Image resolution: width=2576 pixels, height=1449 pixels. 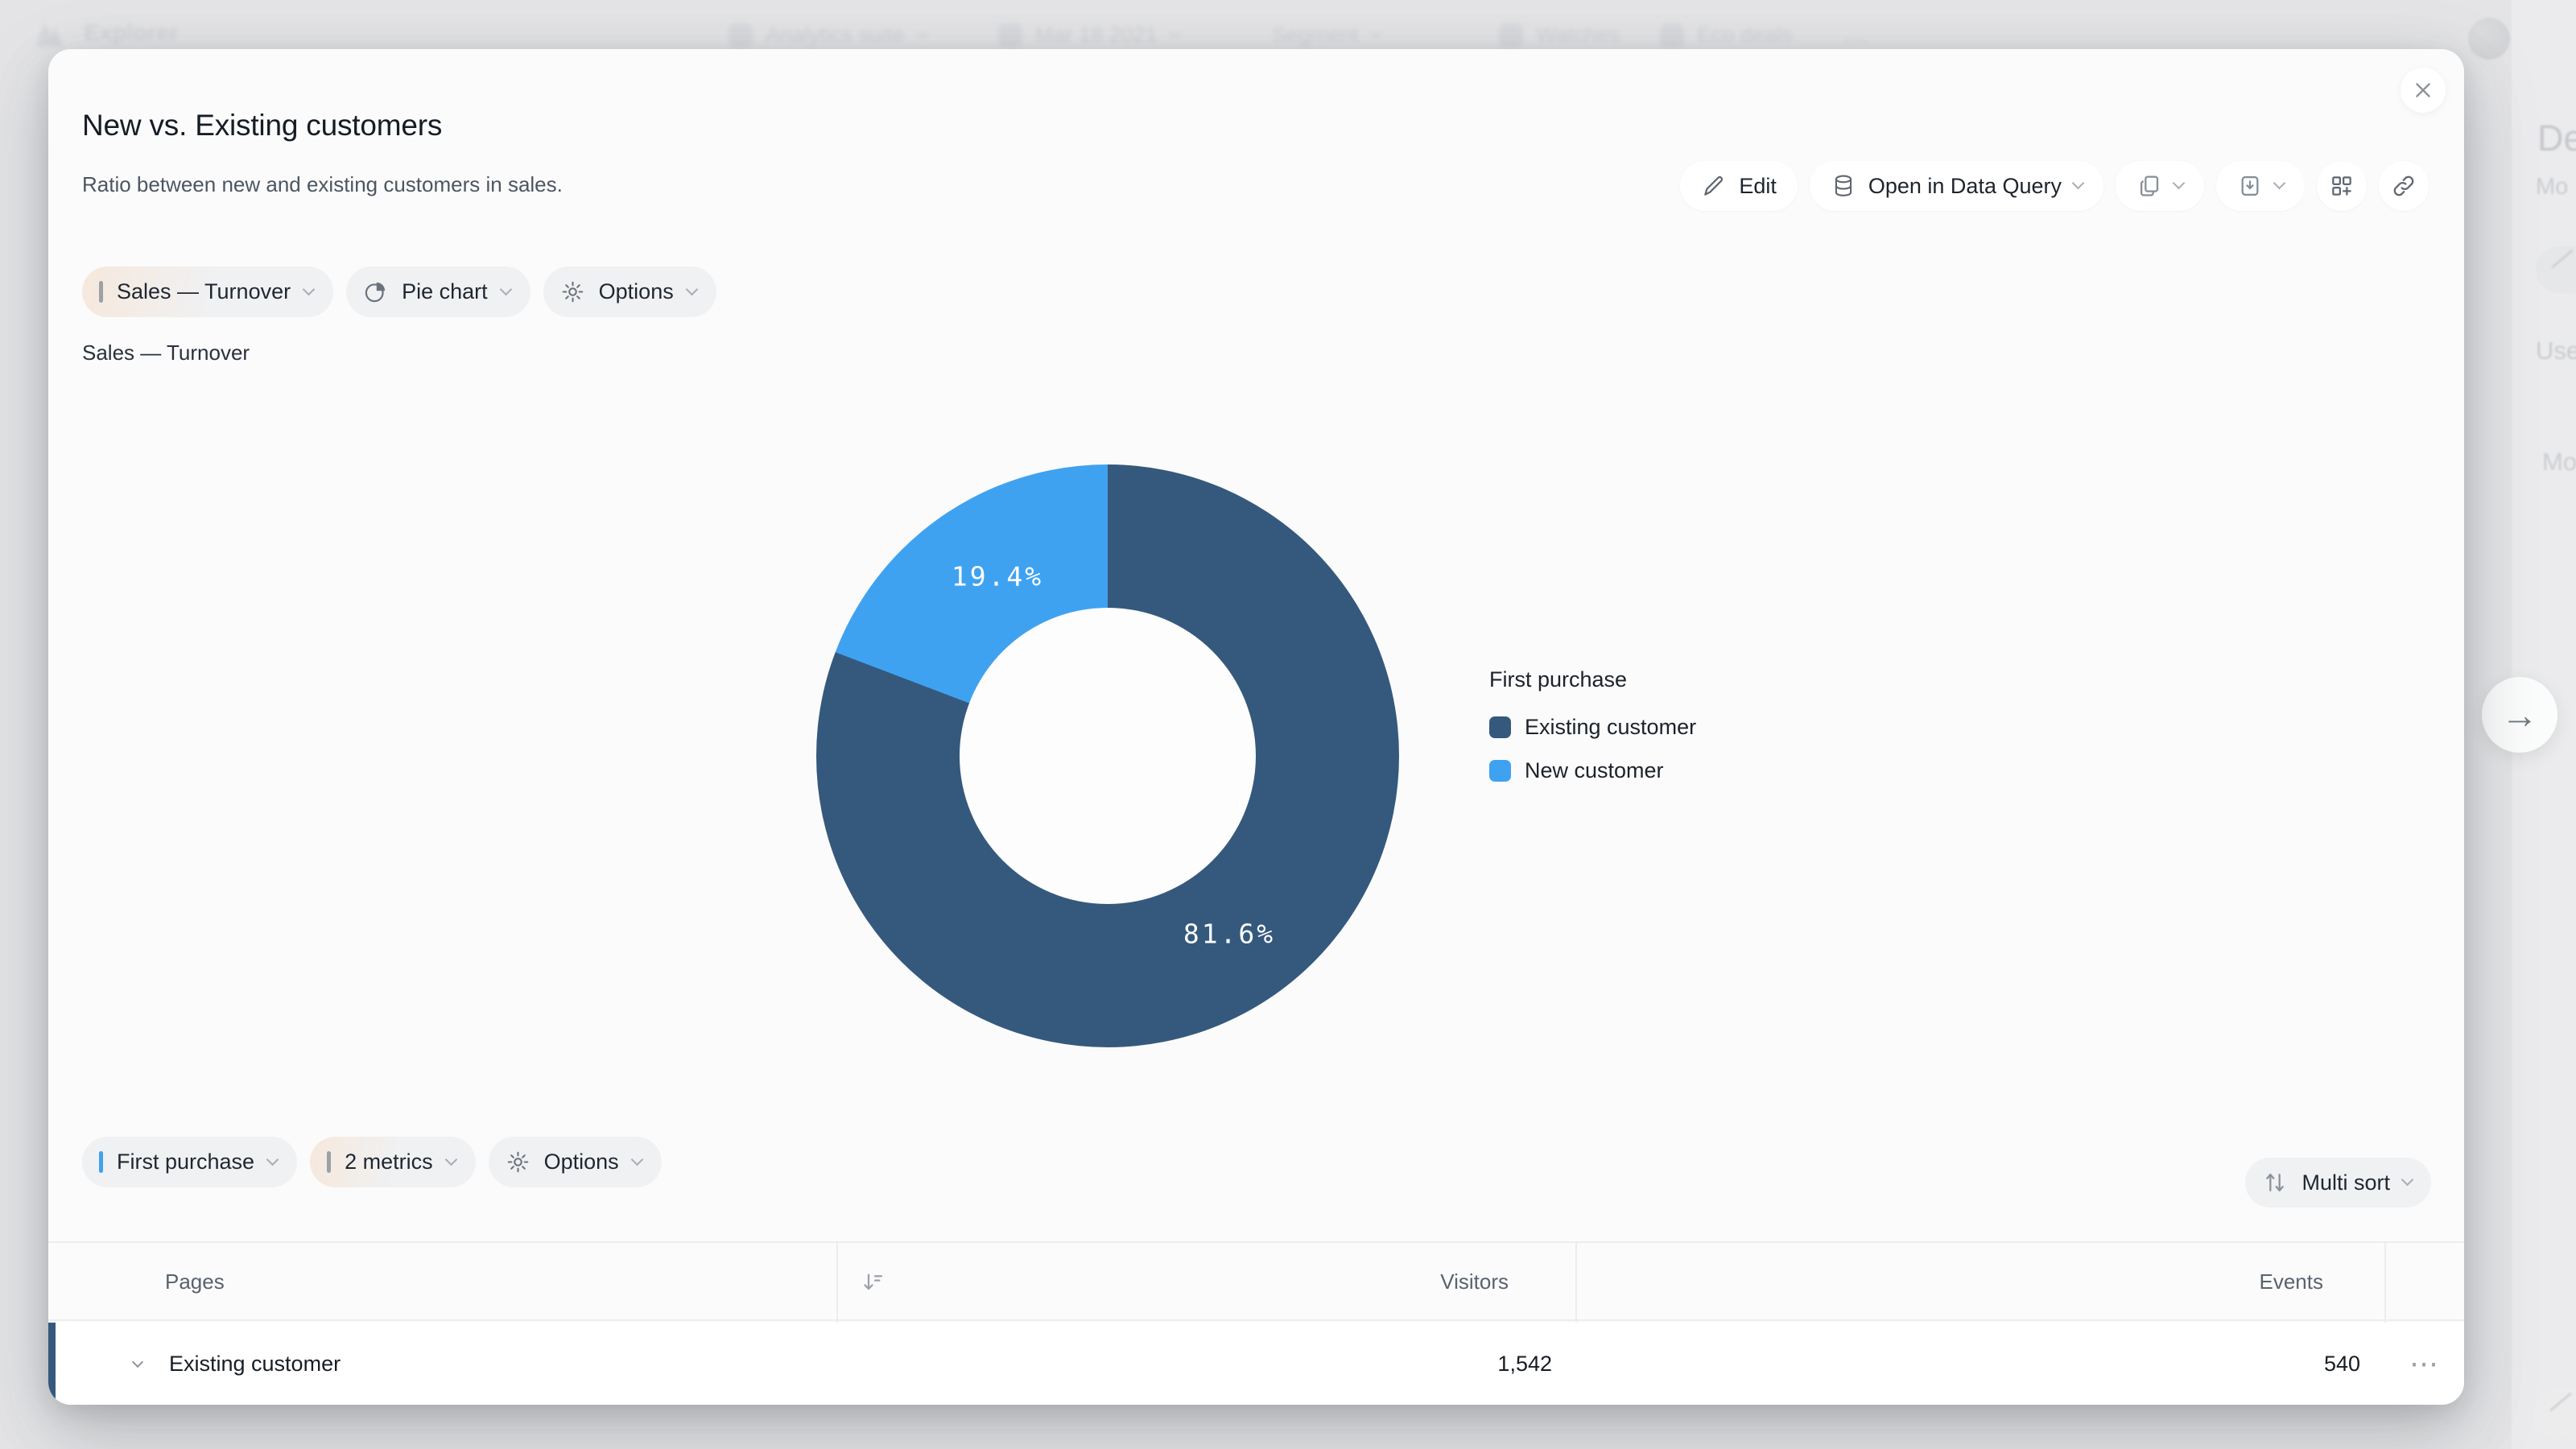 I want to click on add-to-dashboard-button, so click(x=2342, y=186).